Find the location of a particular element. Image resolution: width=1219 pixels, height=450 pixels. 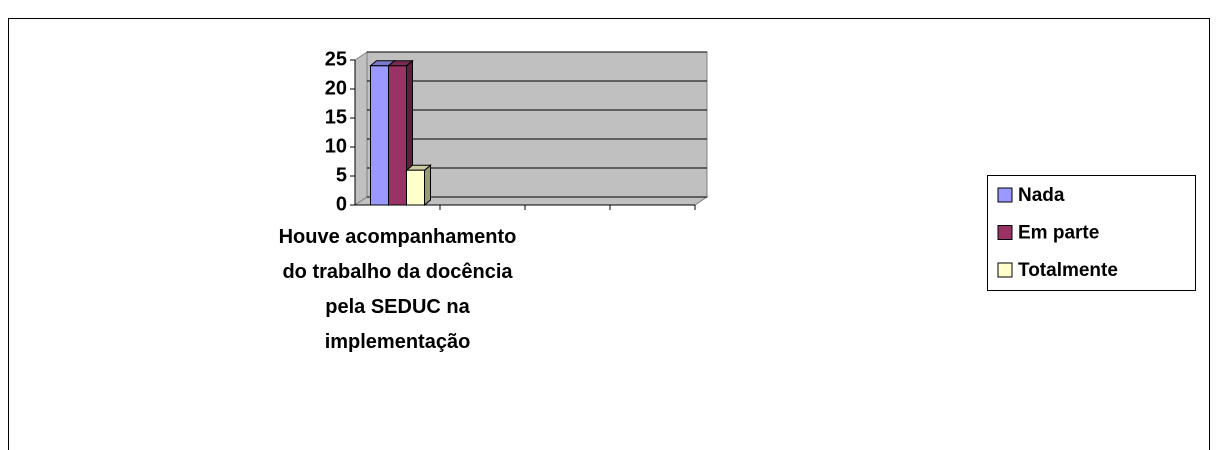

y-tick-label: 25 is located at coordinates (336, 59).